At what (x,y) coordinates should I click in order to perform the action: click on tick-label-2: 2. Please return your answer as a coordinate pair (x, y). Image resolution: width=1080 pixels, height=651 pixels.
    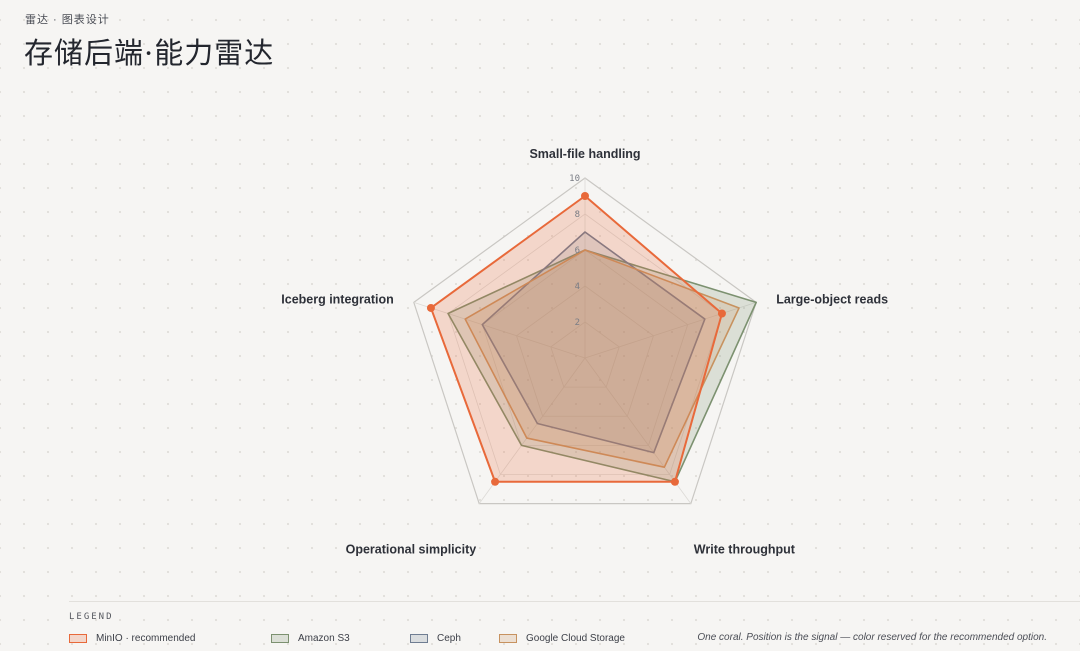
    Looking at the image, I should click on (577, 323).